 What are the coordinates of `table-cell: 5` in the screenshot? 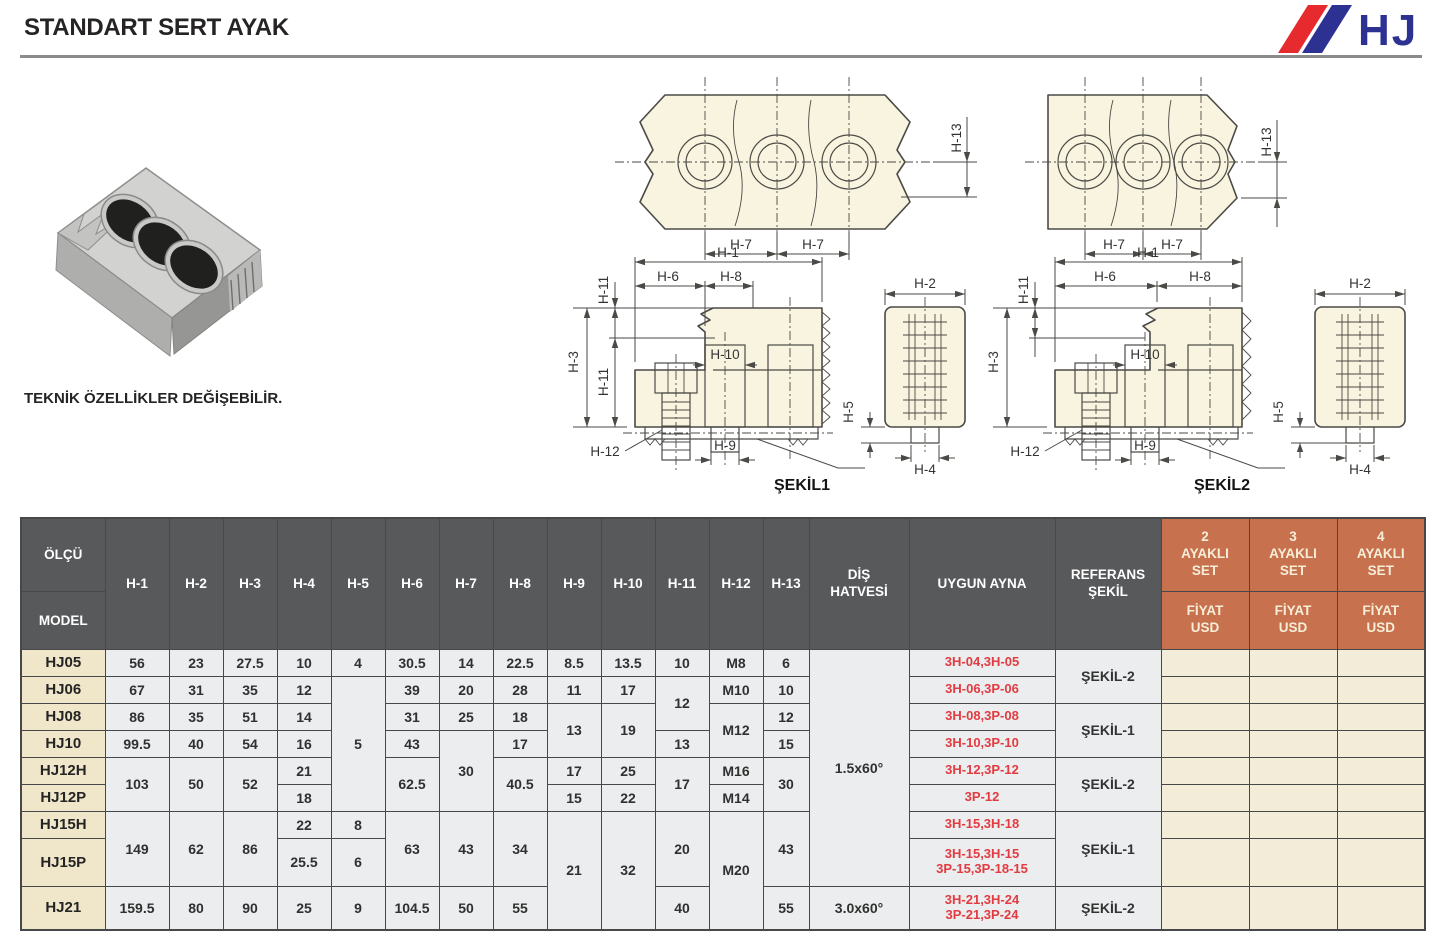 It's located at (358, 743).